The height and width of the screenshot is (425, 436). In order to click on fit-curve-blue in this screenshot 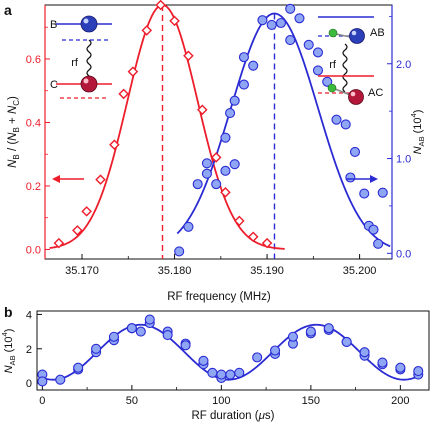, I will do `click(230, 352)`.